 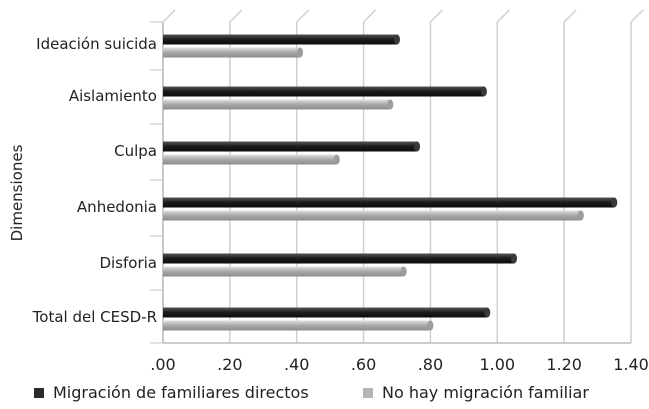 What do you see at coordinates (497, 364) in the screenshot?
I see `x-tick-label: 1.00` at bounding box center [497, 364].